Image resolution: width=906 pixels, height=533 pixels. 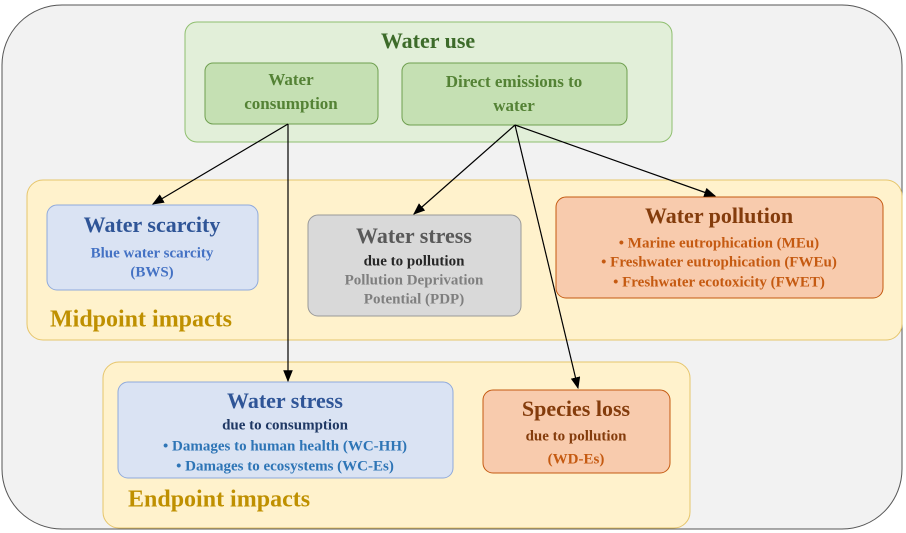 I want to click on endpoint-label: Endpoint impacts, so click(x=219, y=500).